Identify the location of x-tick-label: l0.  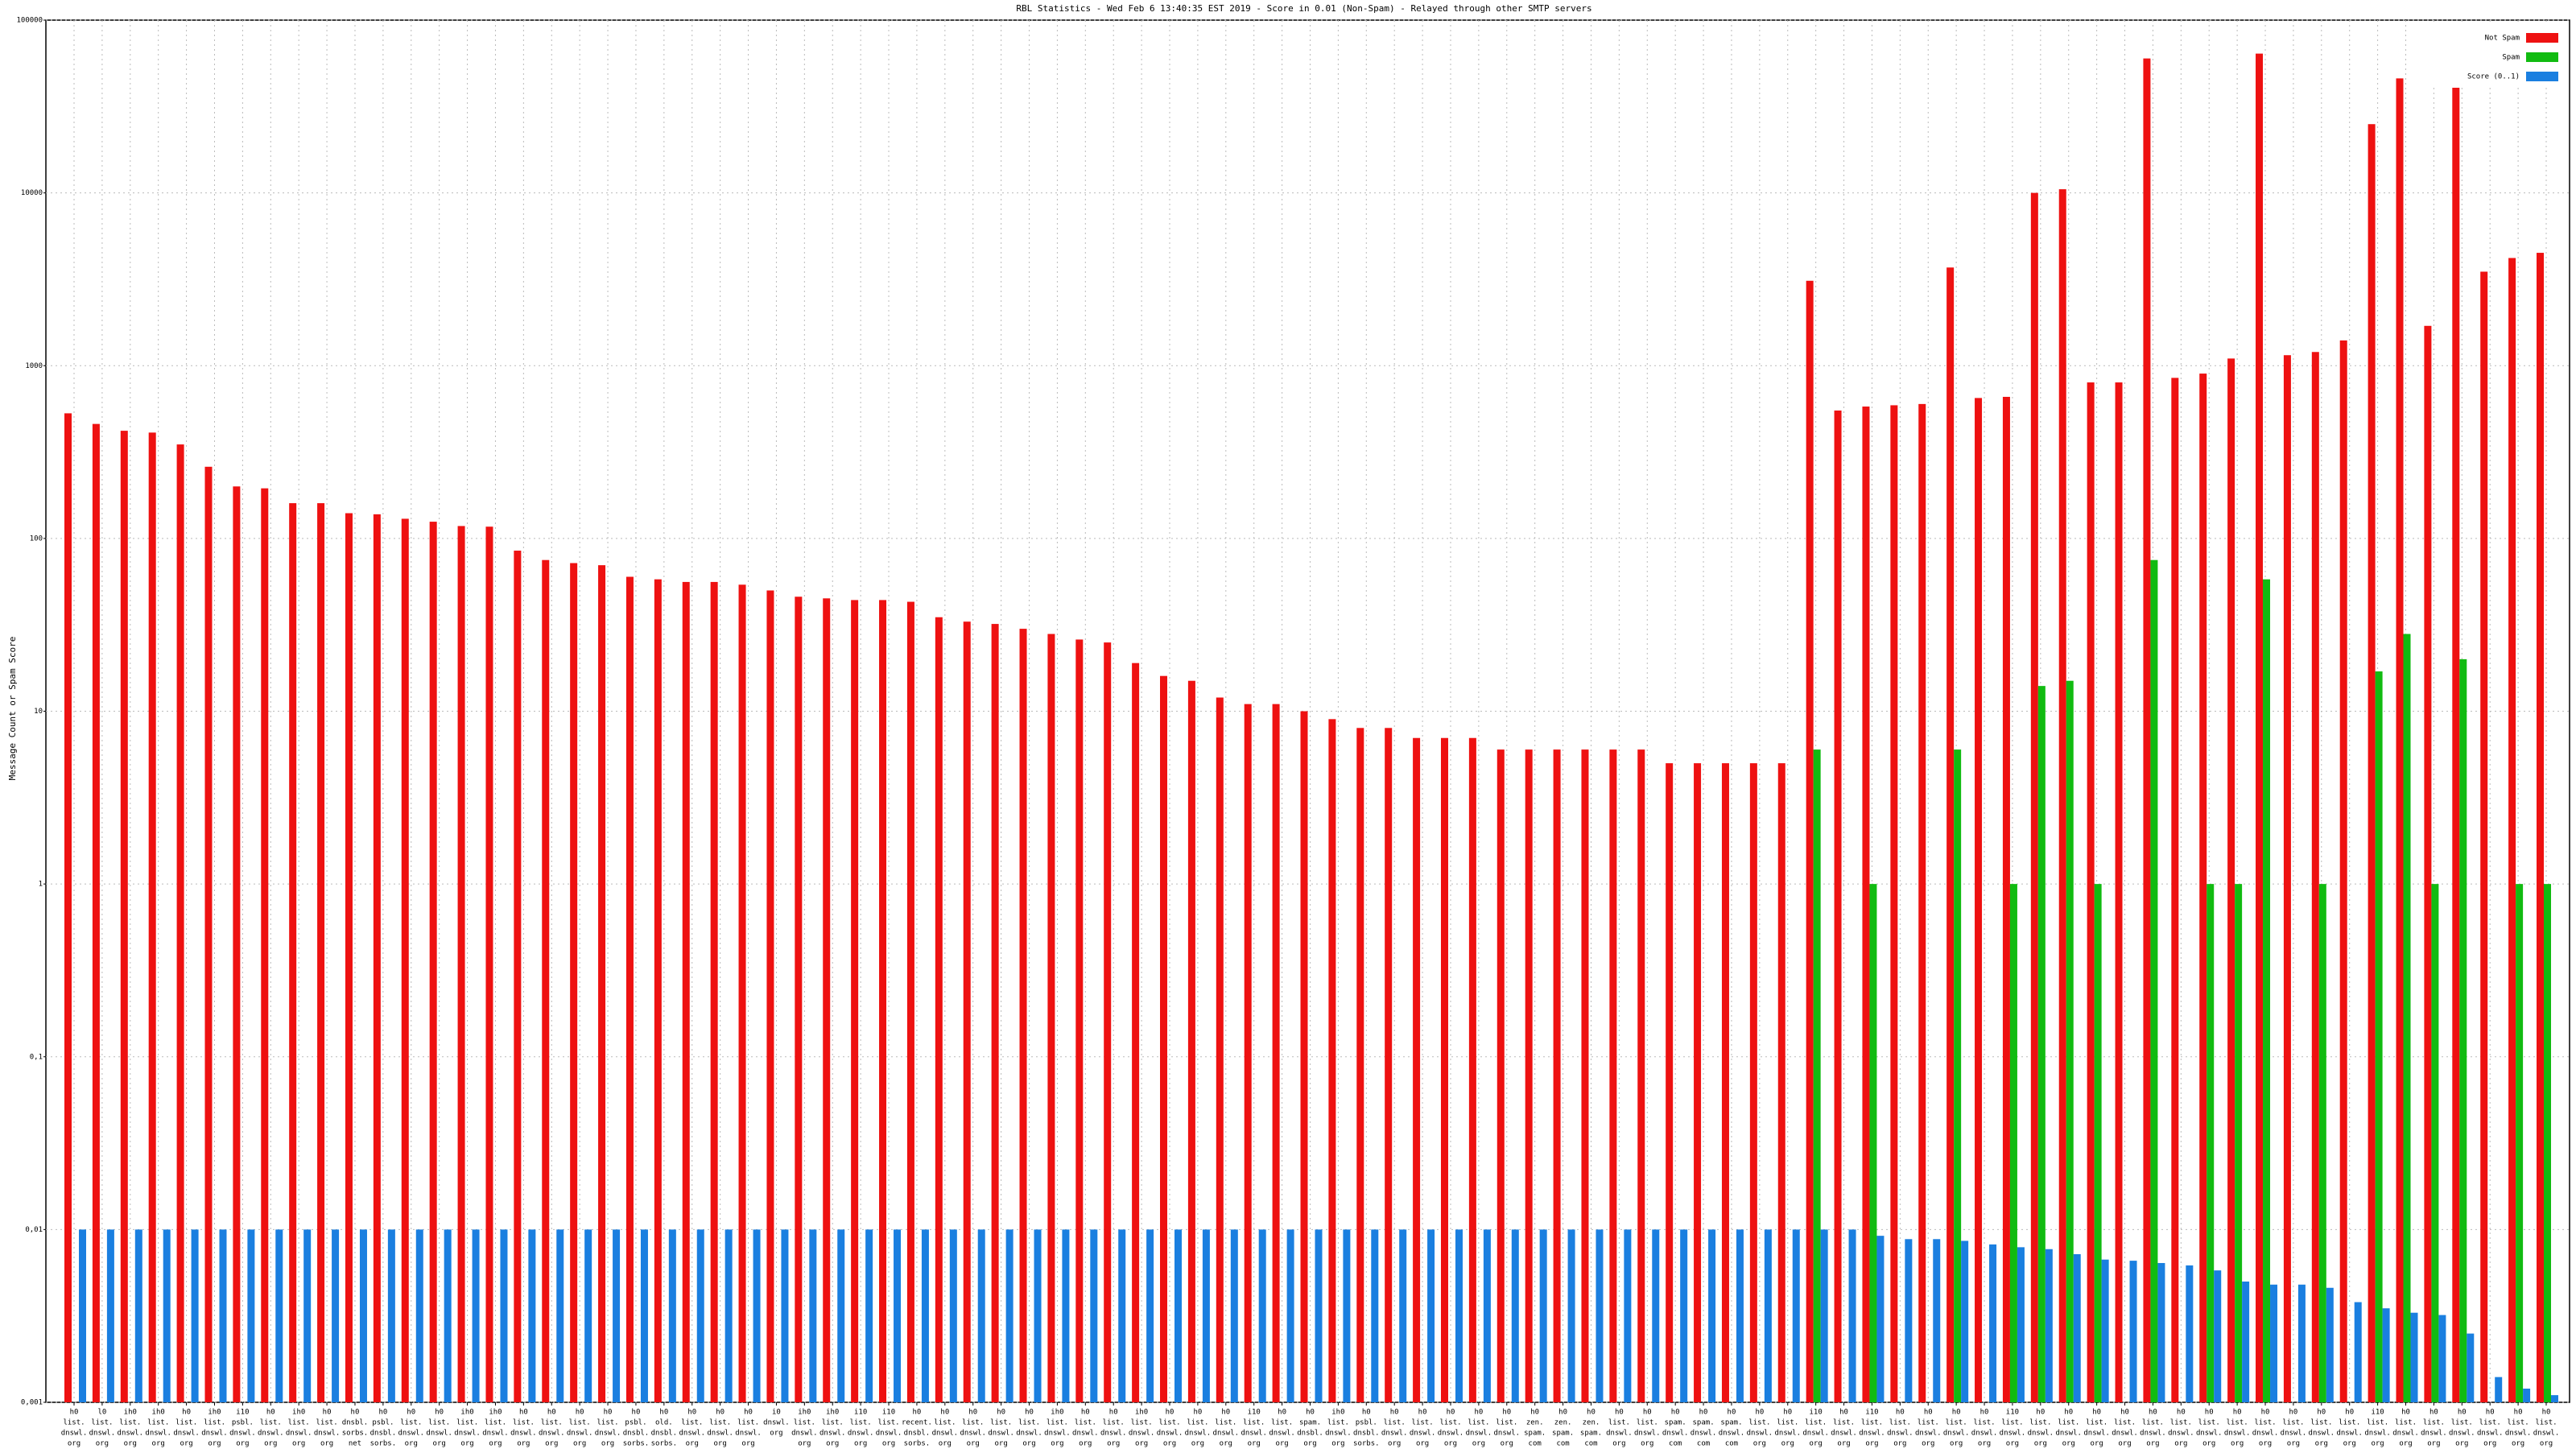
(101, 1413).